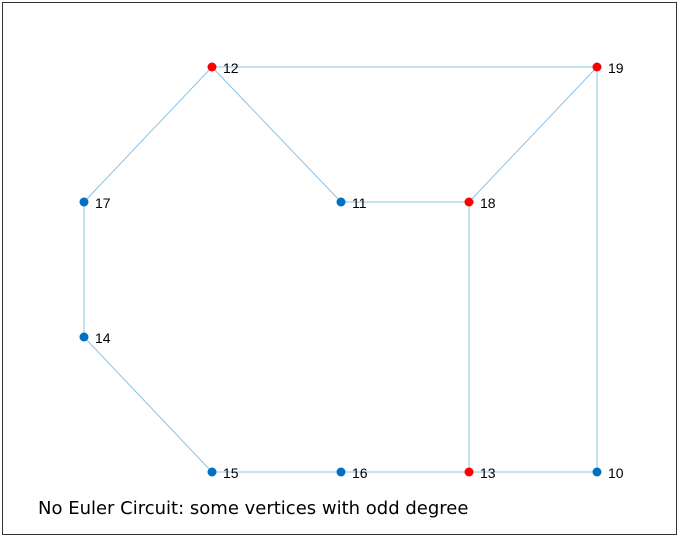 The width and height of the screenshot is (681, 538). I want to click on vertex-12: 12, so click(223, 68).